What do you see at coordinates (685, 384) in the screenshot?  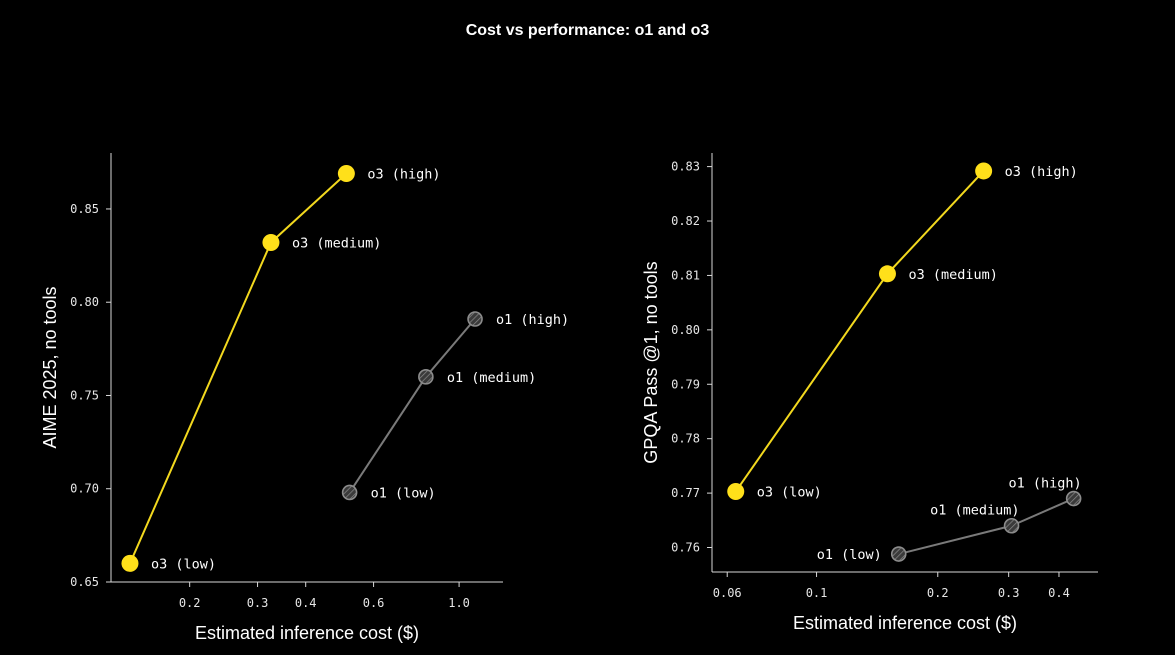 I see `y-tick-label: 0.79` at bounding box center [685, 384].